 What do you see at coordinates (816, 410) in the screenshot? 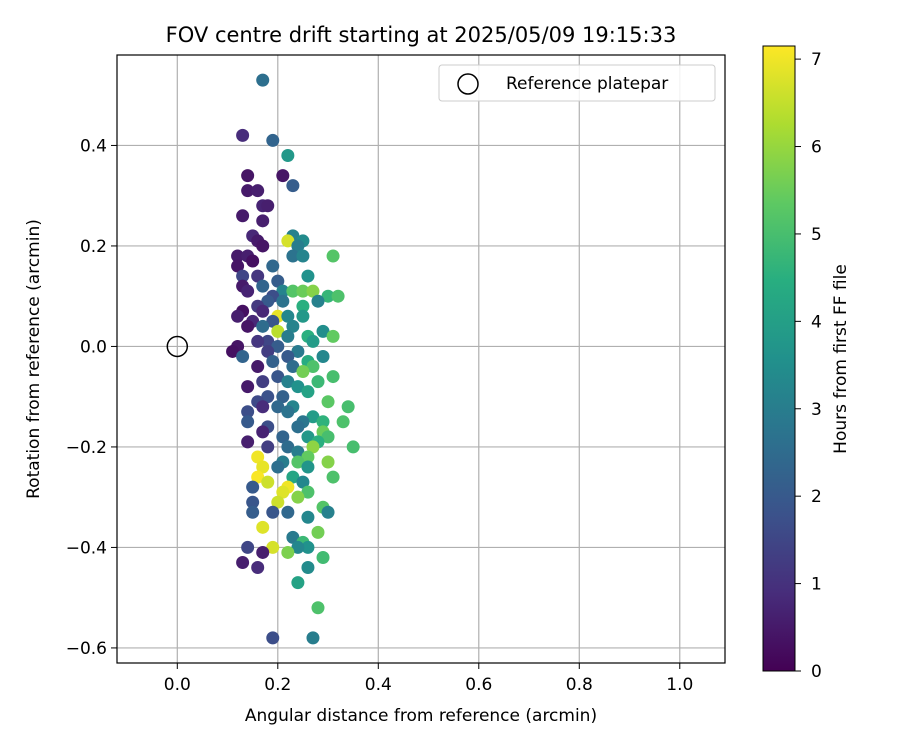
I see `colorbar-tick-label: 3` at bounding box center [816, 410].